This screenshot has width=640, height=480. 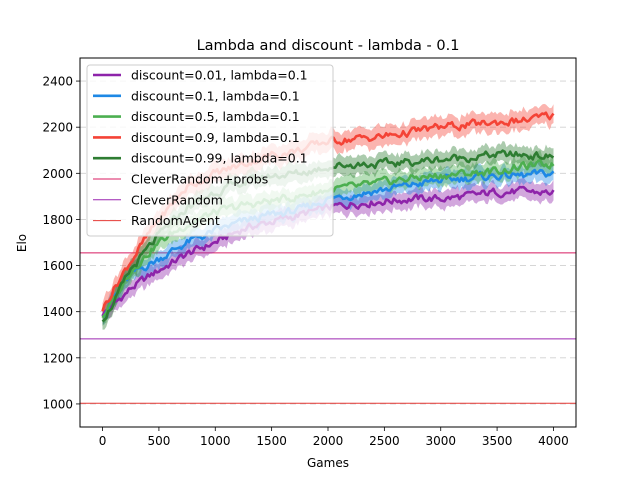 I want to click on x-tick-label: 2500, so click(x=384, y=441).